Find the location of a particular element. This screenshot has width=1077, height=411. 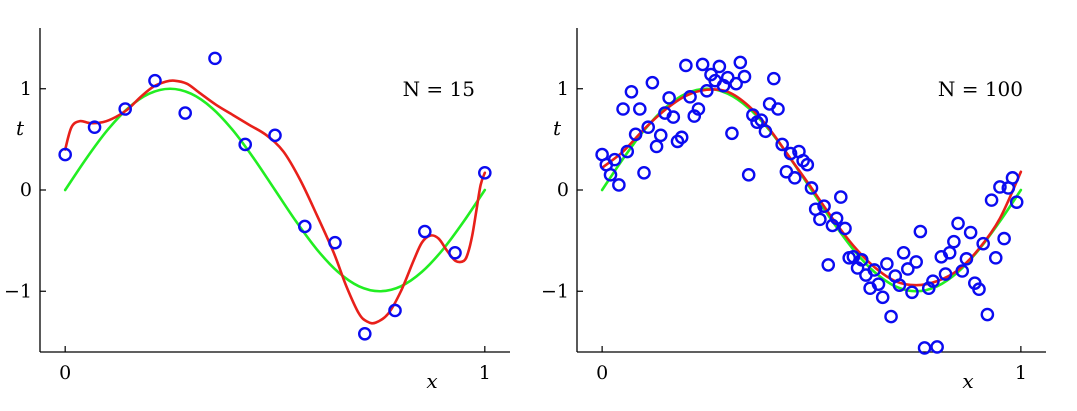

sample-size-annotation: N = 100 is located at coordinates (980, 89).